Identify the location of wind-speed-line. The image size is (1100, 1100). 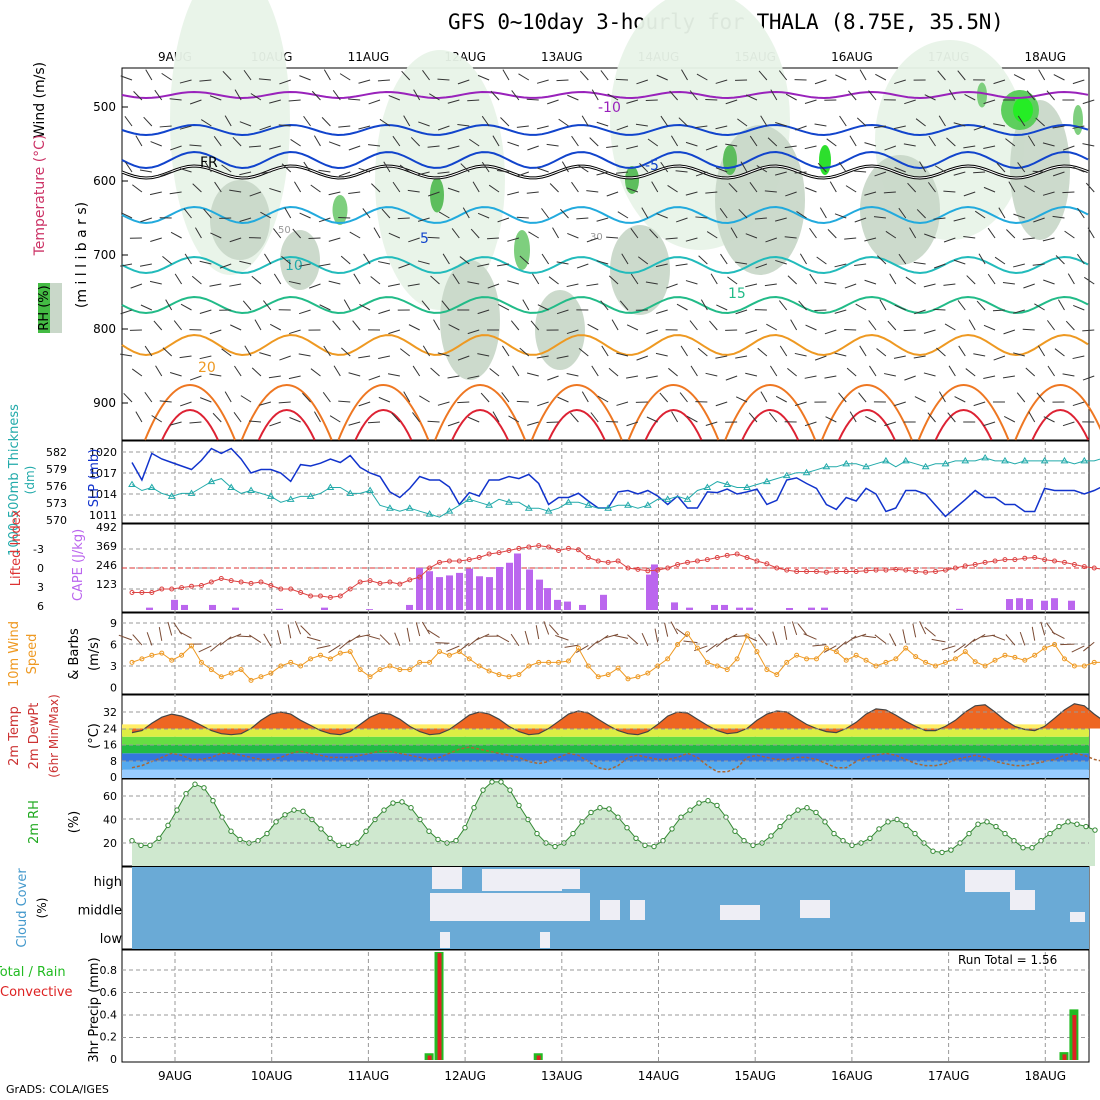
(615, 657).